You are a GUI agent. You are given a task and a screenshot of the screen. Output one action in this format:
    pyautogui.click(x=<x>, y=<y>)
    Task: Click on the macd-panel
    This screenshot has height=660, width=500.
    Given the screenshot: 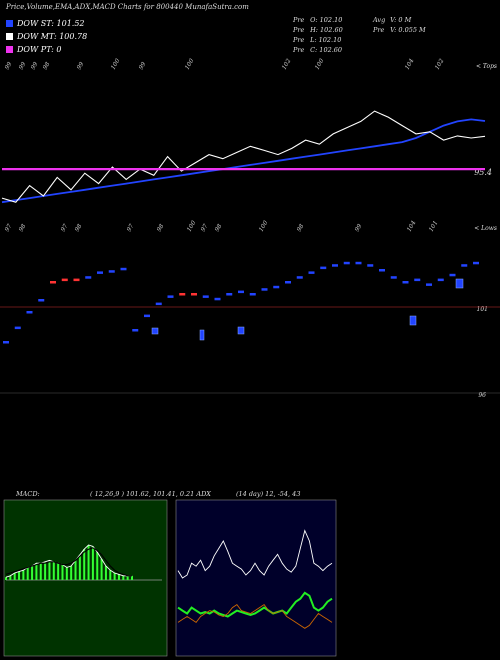 What is the action you would take?
    pyautogui.click(x=83, y=562)
    